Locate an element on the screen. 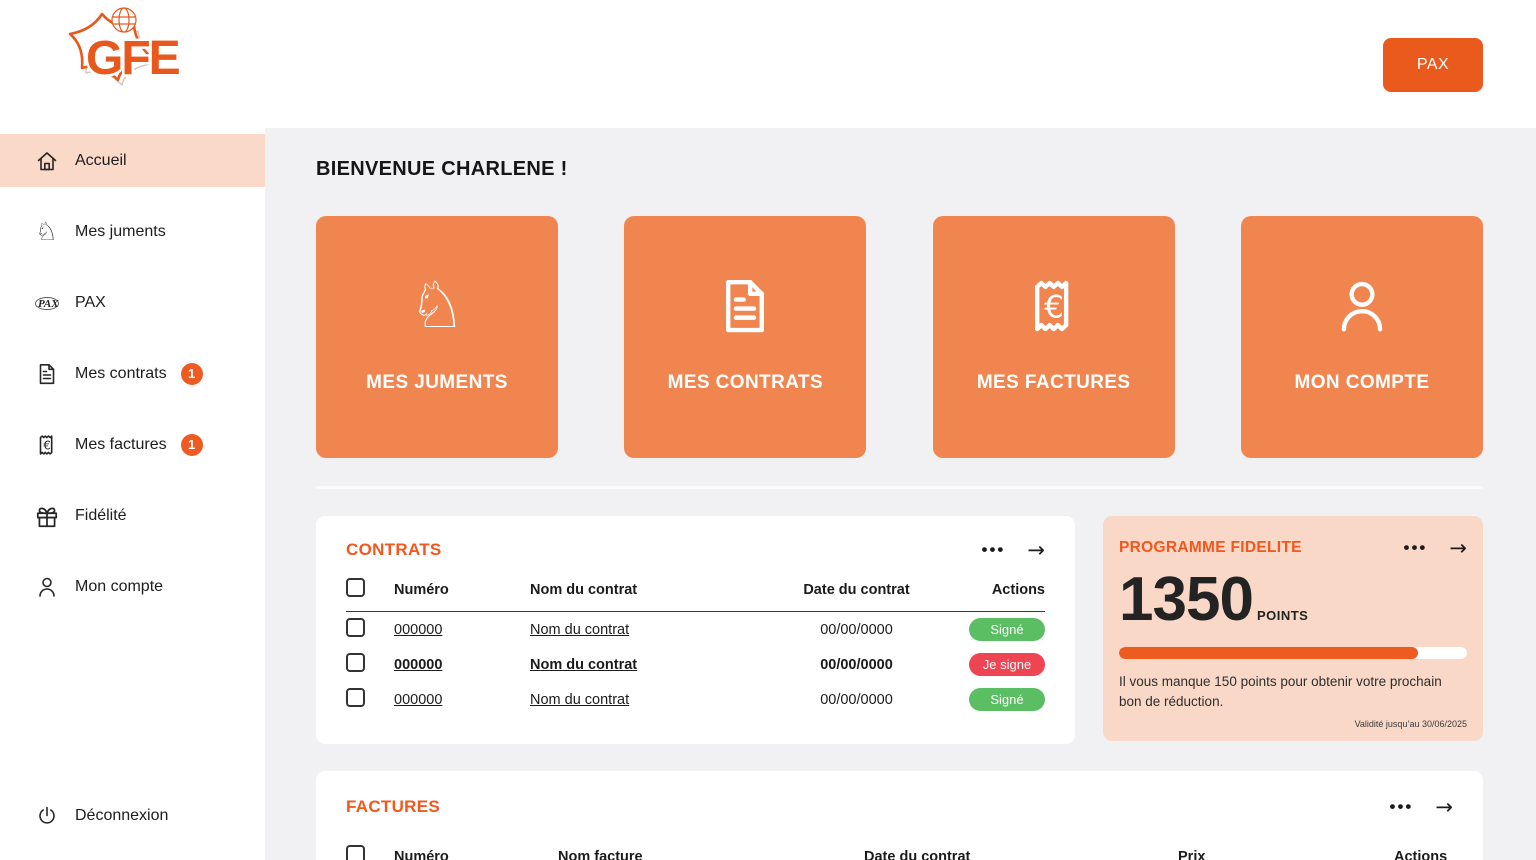 This screenshot has height=860, width=1536. sidebar-item-mes-contrats: Mes contrats 1 is located at coordinates (132, 373).